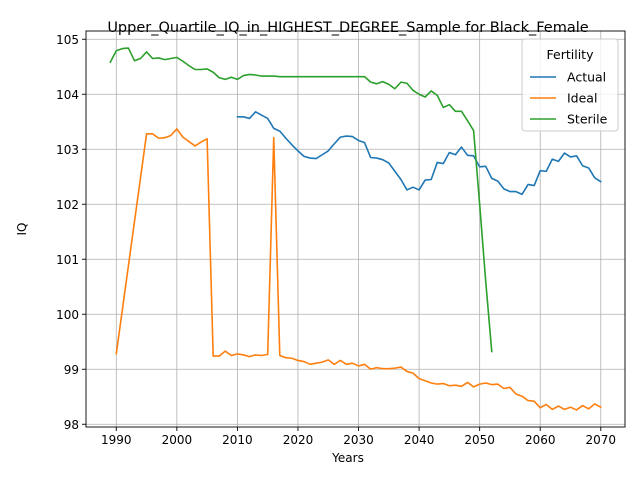 The image size is (640, 480). Describe the element at coordinates (479, 440) in the screenshot. I see `x-tick-label: 2050` at that location.